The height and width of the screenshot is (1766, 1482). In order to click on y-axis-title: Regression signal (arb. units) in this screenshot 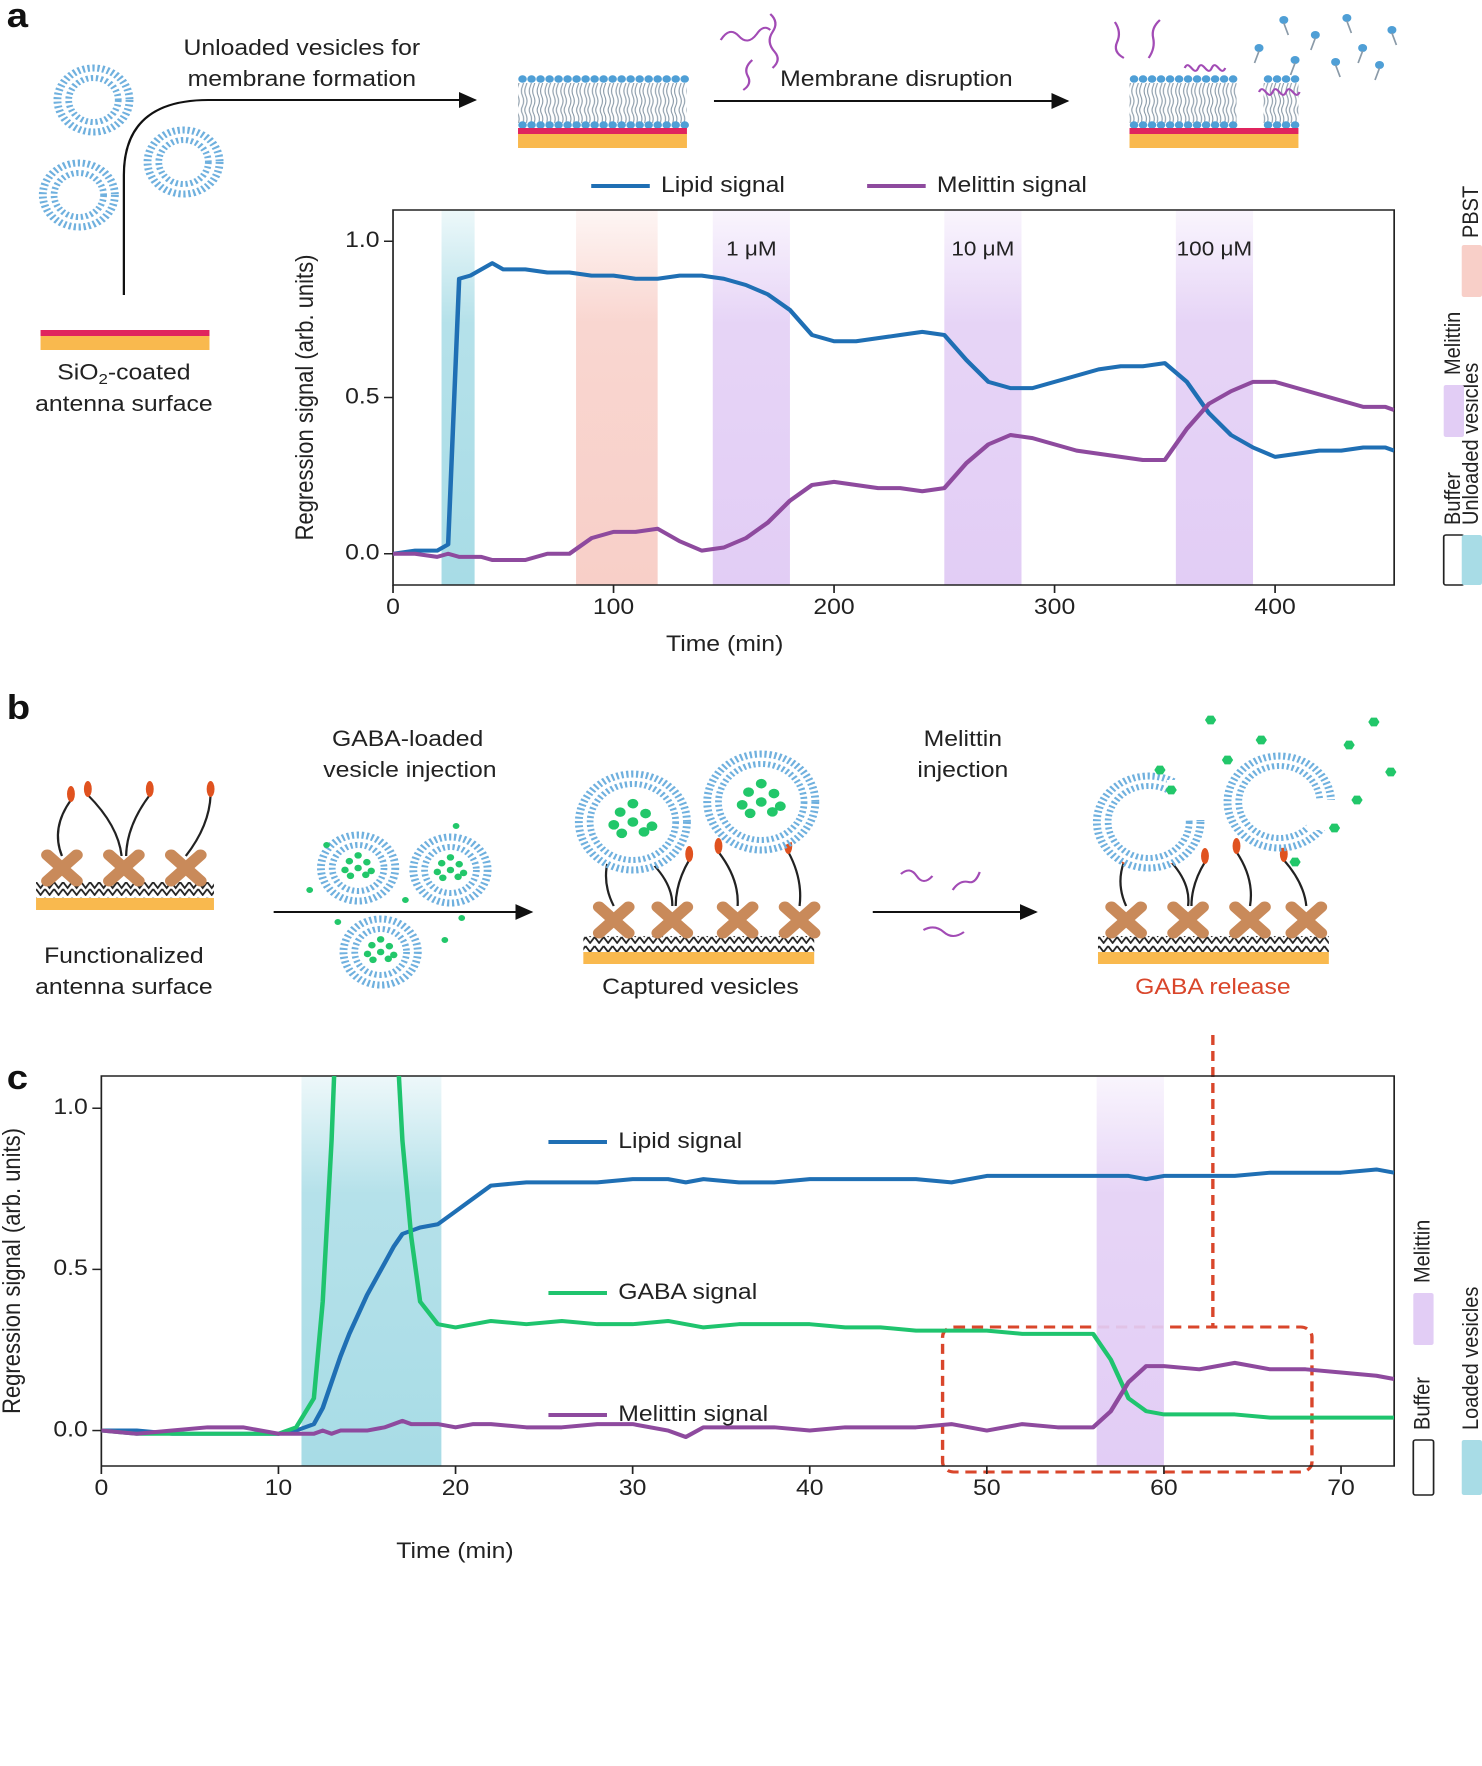, I will do `click(12, 1271)`.